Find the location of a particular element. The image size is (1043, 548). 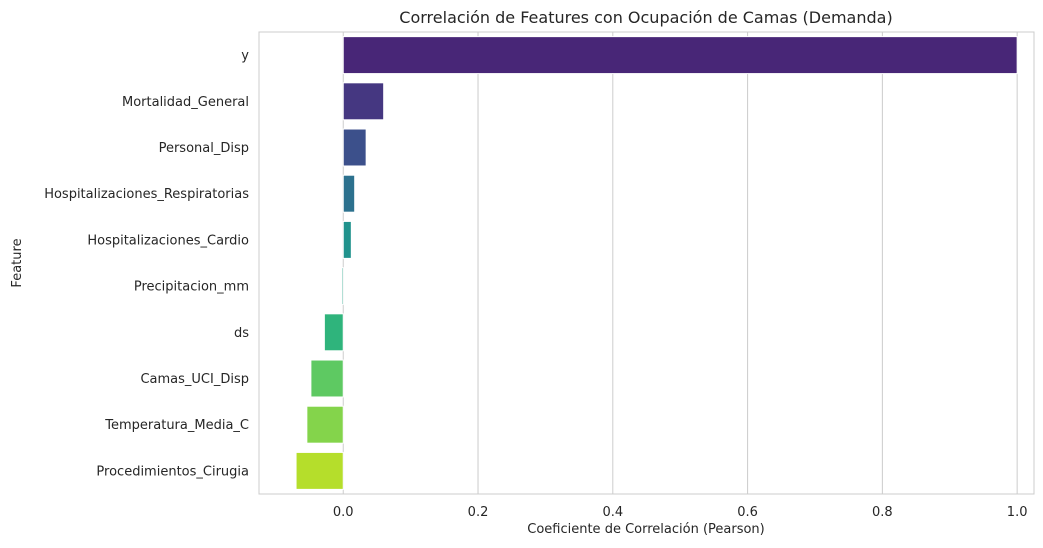

y-axis-label: Feature is located at coordinates (17, 262).